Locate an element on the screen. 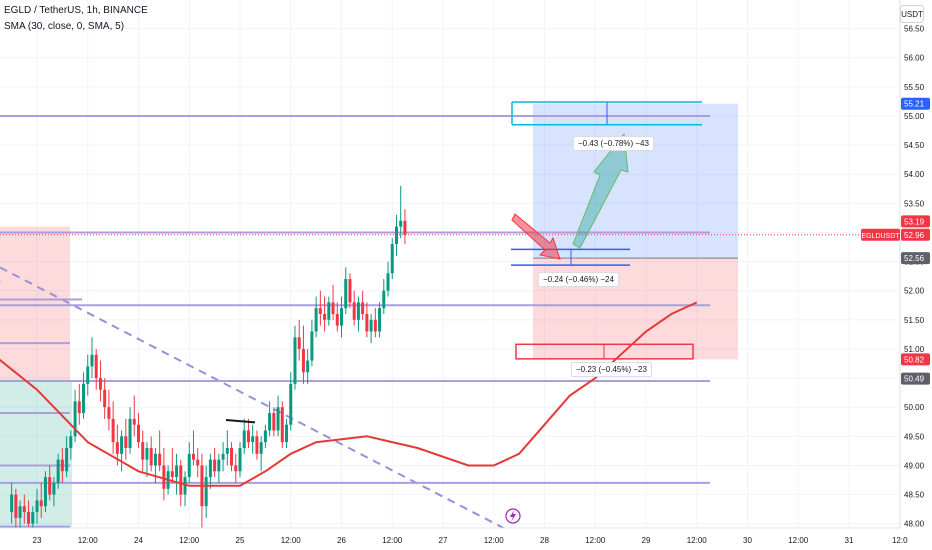 The height and width of the screenshot is (550, 932). price-tick-label: 56.50 is located at coordinates (914, 29).